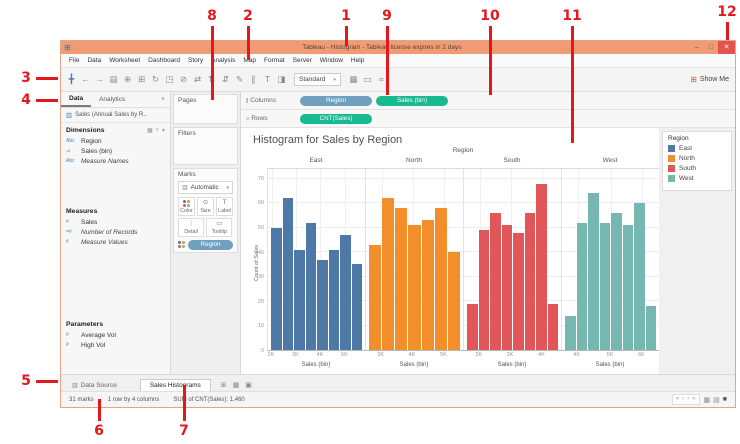  I want to click on show-me-button: ⊞ Show Me, so click(709, 79).